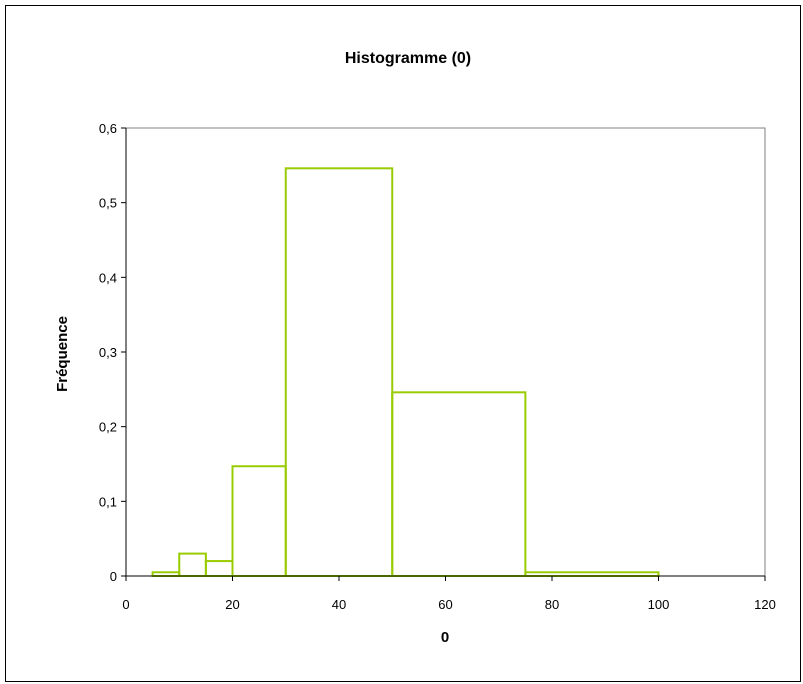  What do you see at coordinates (125, 604) in the screenshot?
I see `x-tick-label: 0` at bounding box center [125, 604].